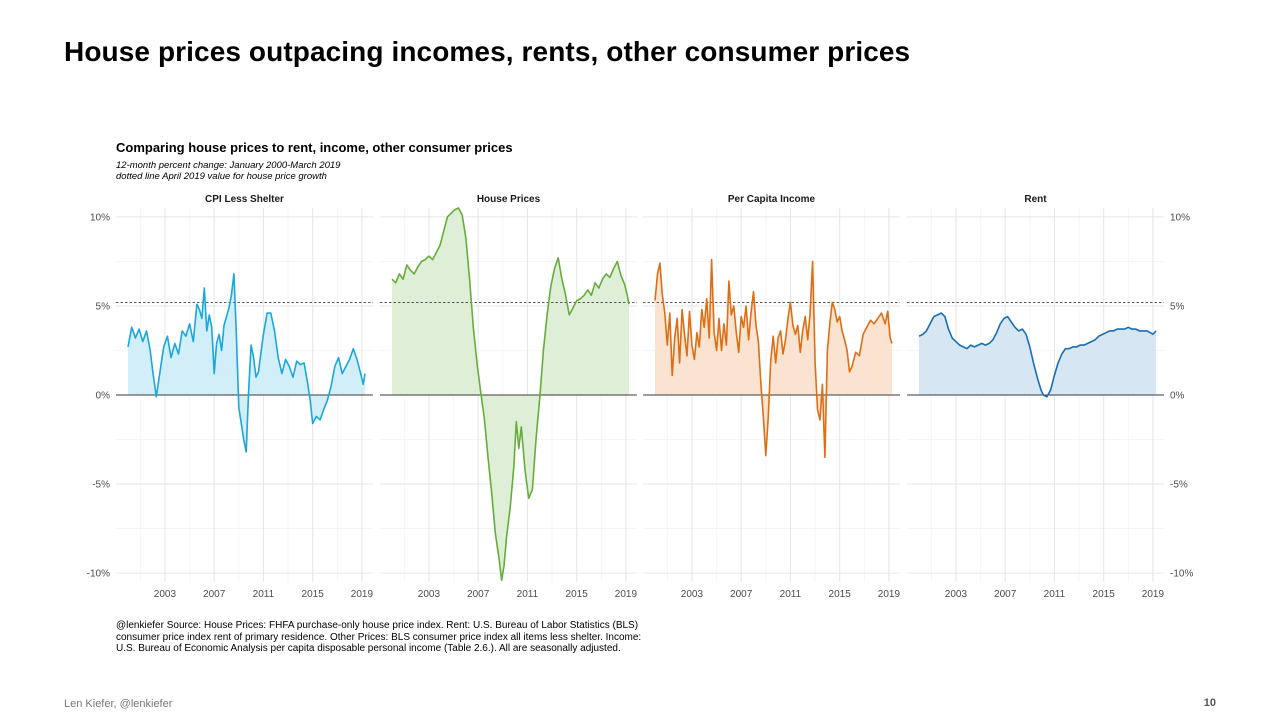 The height and width of the screenshot is (720, 1280). What do you see at coordinates (1181, 574) in the screenshot?
I see `y-tick-label-right: -10%` at bounding box center [1181, 574].